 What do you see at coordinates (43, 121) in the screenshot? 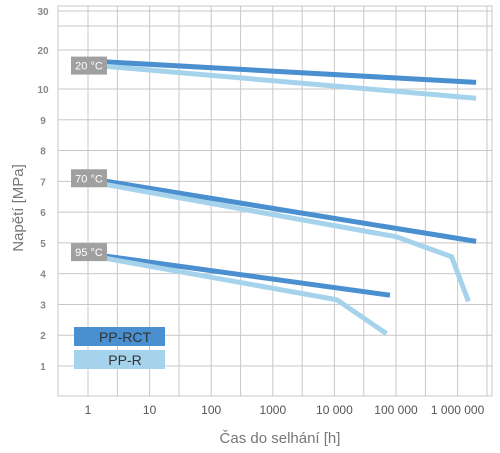
I see `y-tick-label: 9` at bounding box center [43, 121].